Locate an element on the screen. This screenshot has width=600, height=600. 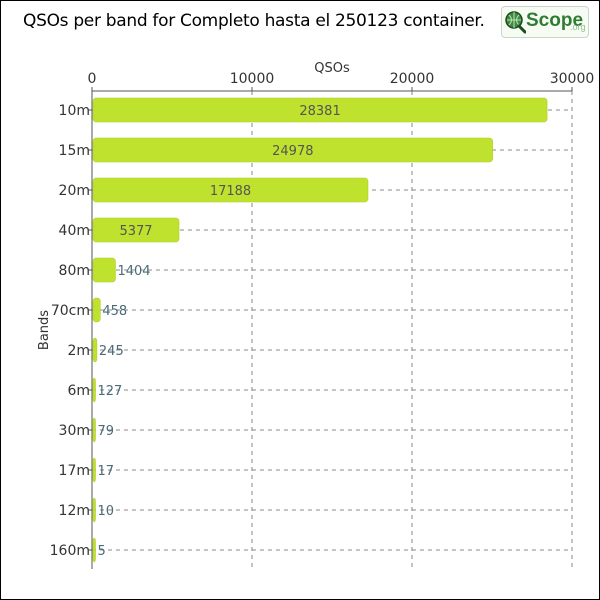
bar-17m is located at coordinates (94, 470).